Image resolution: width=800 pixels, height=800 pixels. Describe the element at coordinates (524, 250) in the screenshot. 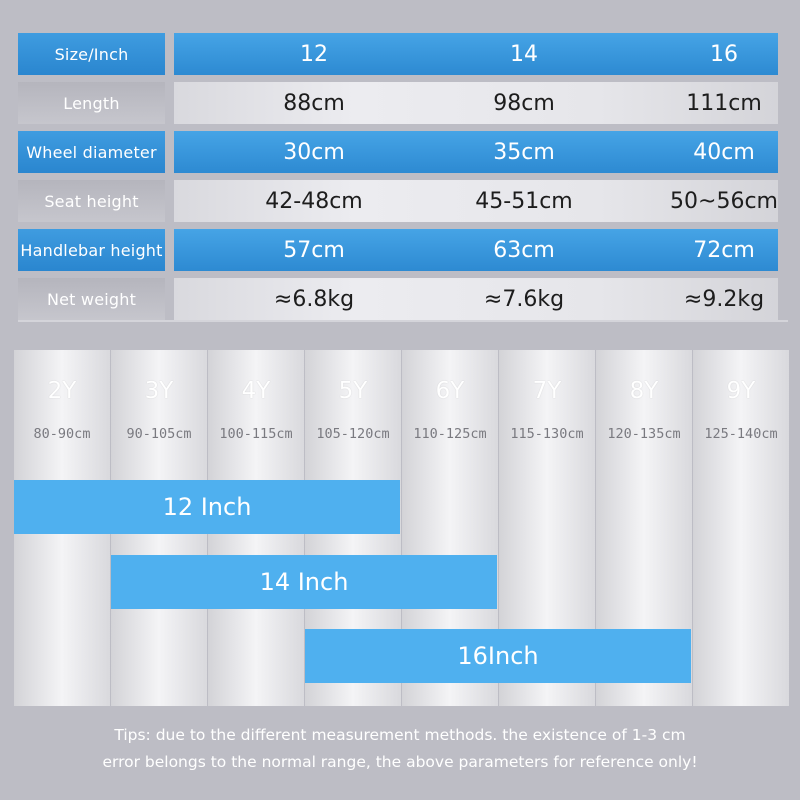

I see `row-value: 63cm` at that location.